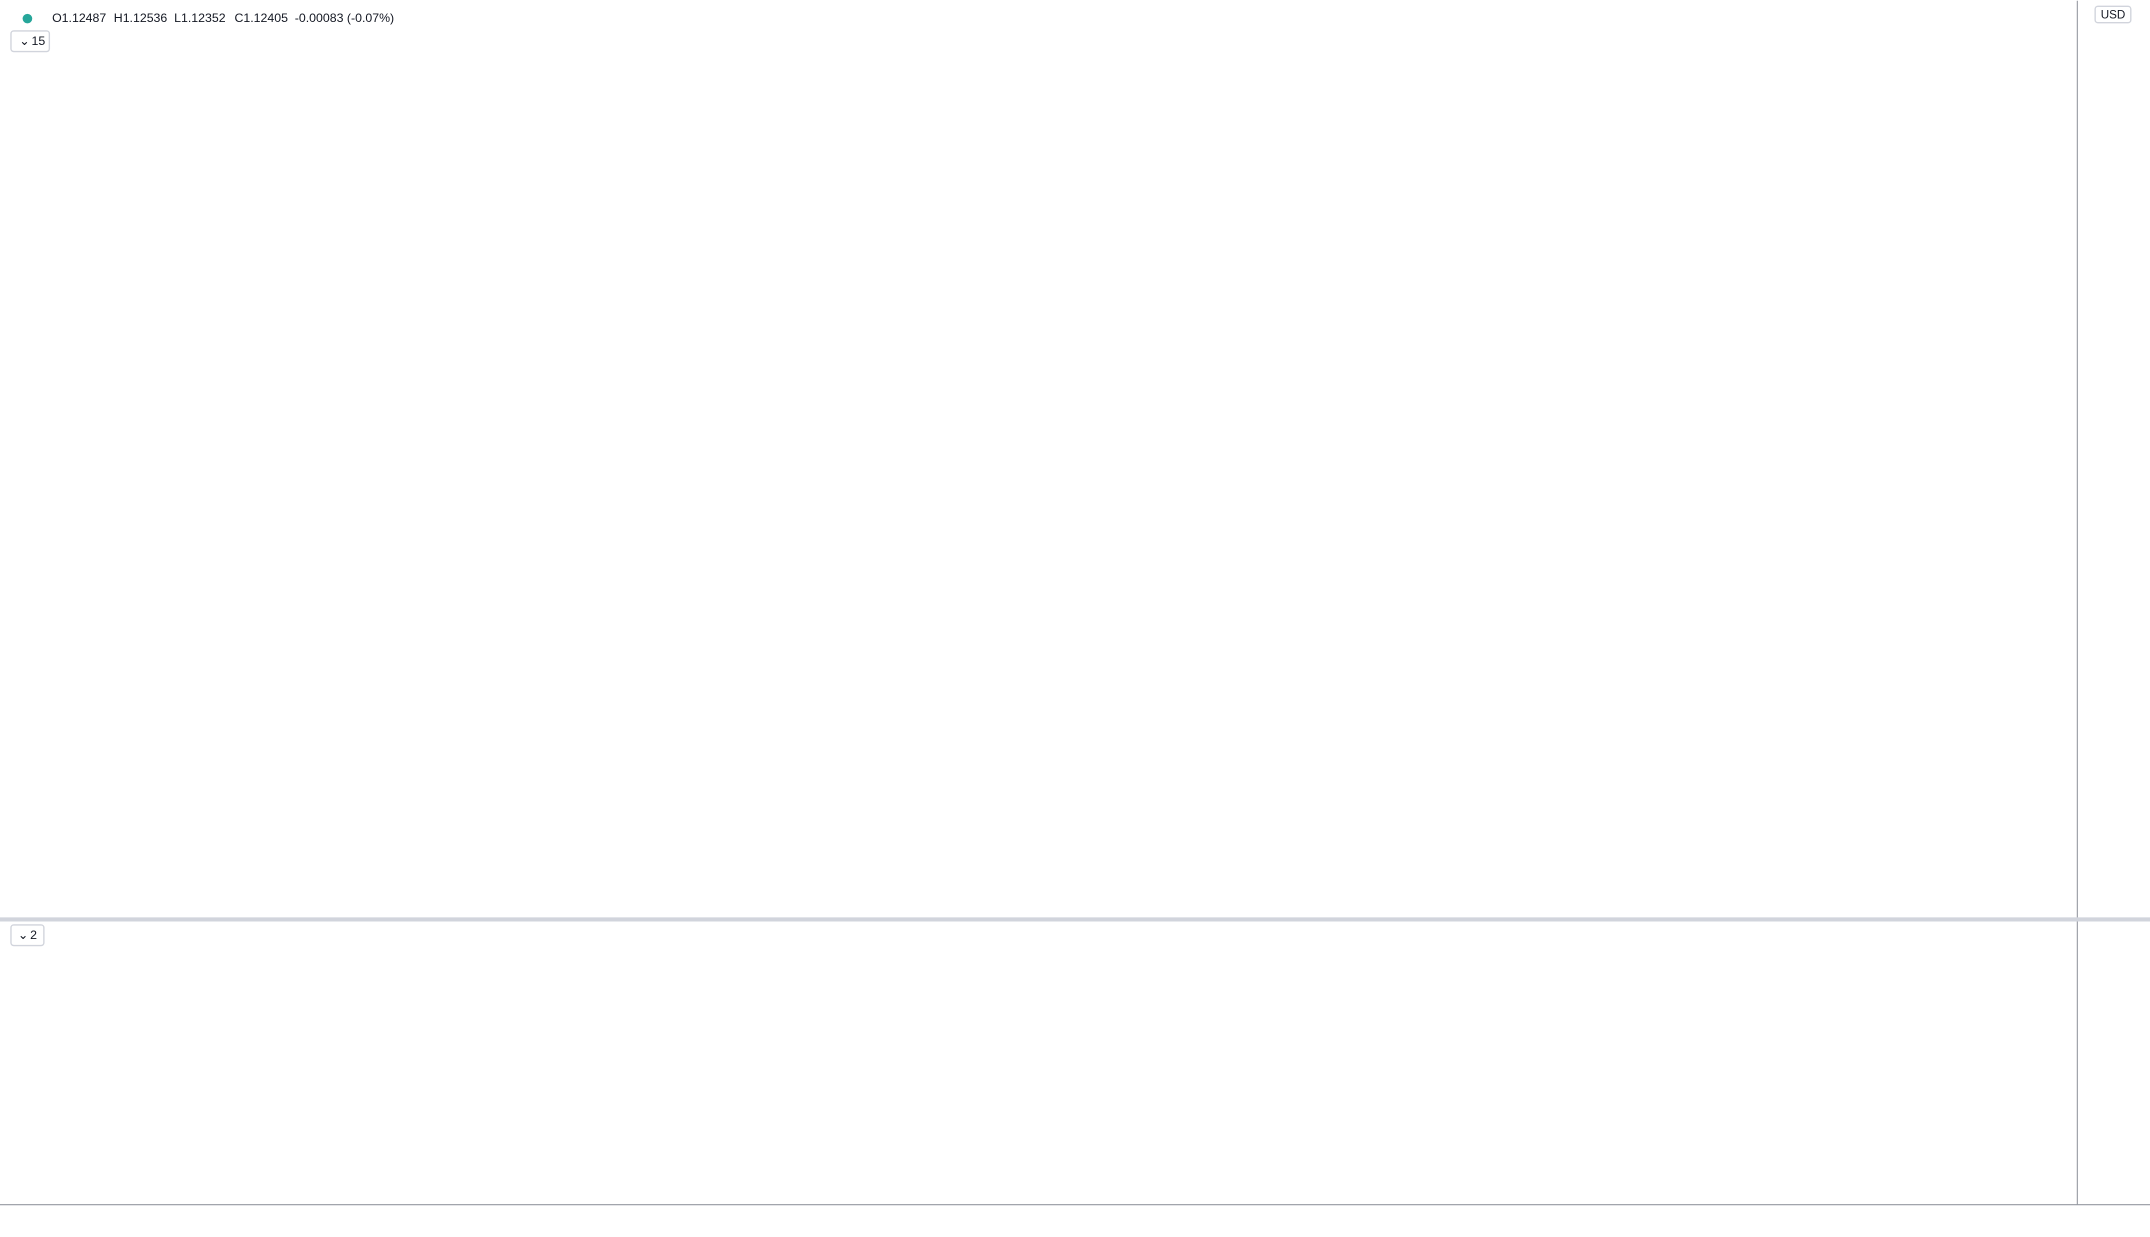 The height and width of the screenshot is (1237, 2150). I want to click on interval-chevron: ⌄, so click(24, 41).